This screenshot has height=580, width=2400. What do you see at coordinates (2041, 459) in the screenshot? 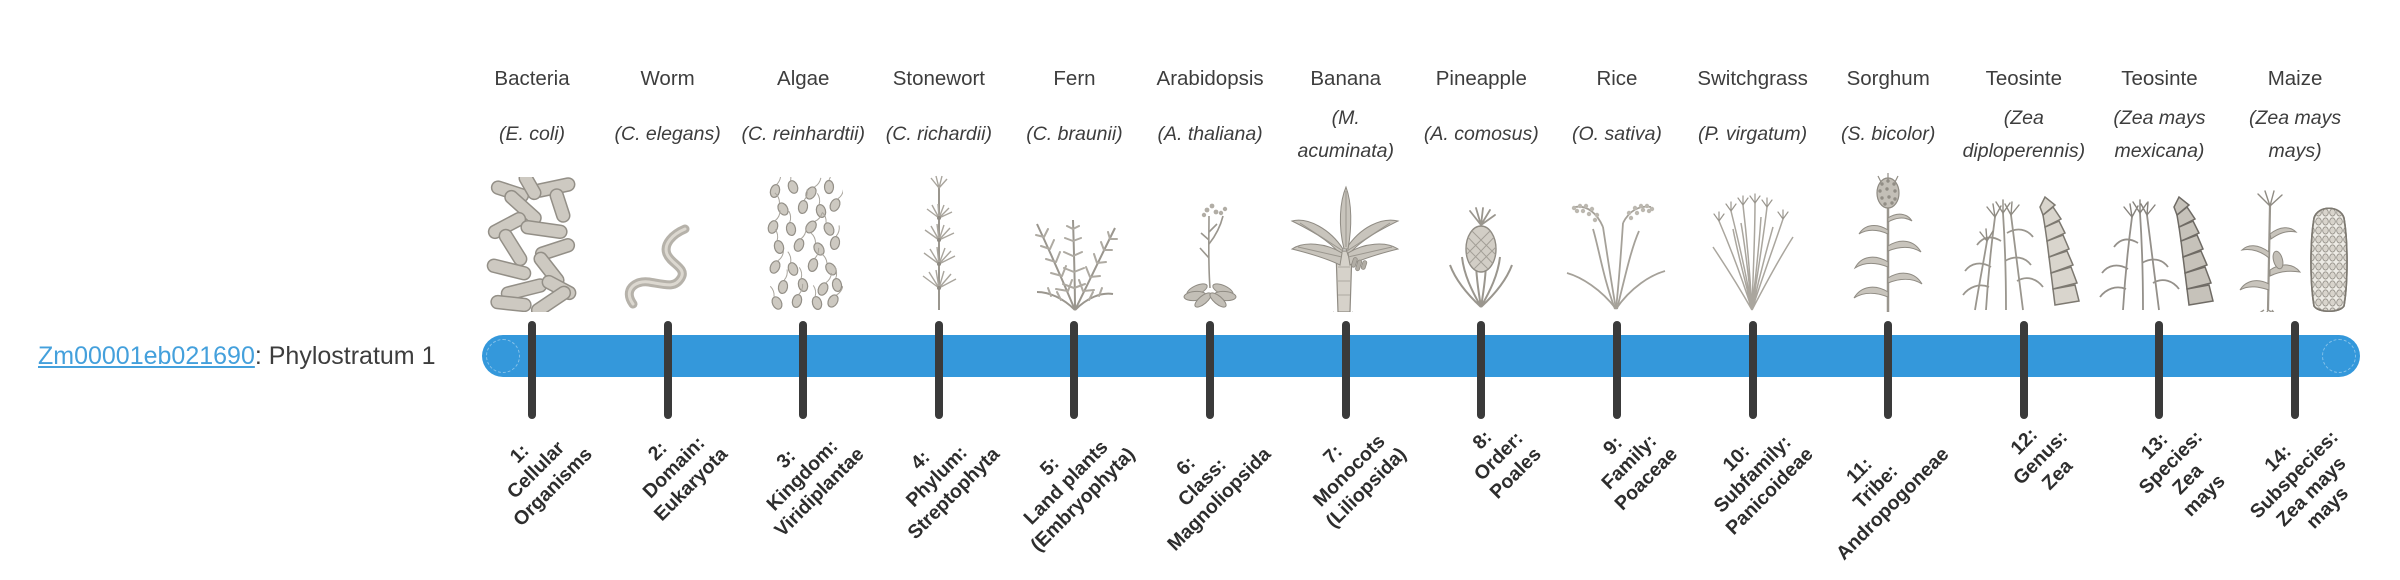
I see `stratum-label: 12: Genus: Zea` at bounding box center [2041, 459].